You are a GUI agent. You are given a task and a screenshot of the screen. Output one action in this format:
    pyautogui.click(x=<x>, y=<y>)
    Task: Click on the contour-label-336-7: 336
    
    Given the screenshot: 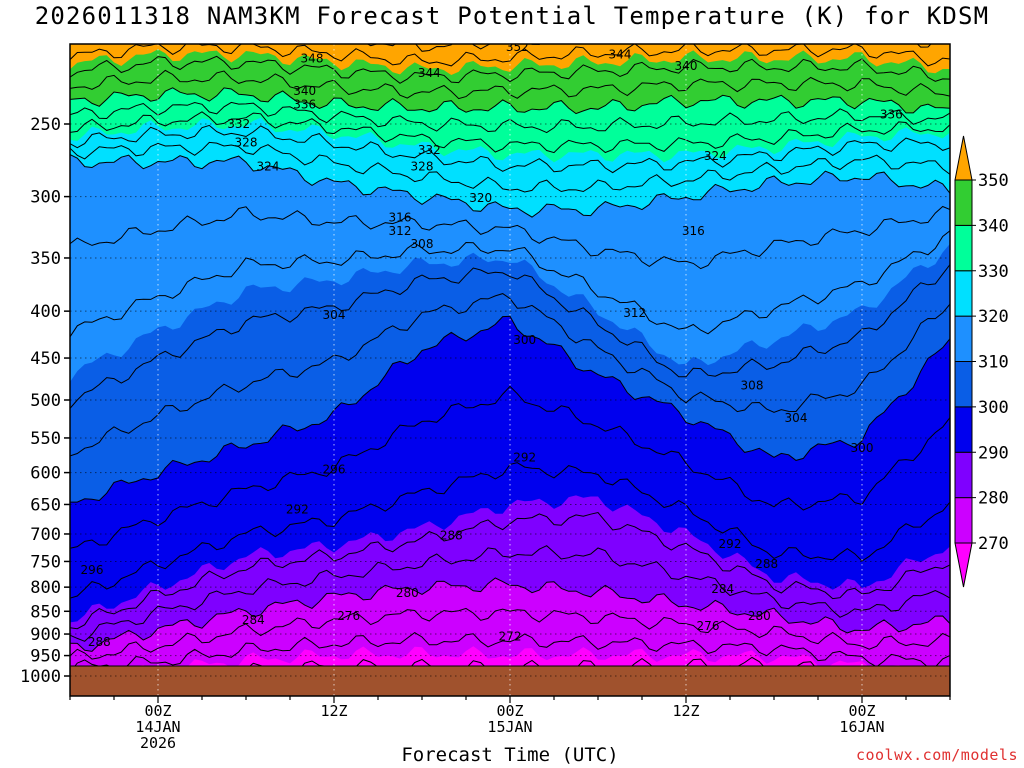 What is the action you would take?
    pyautogui.click(x=891, y=114)
    